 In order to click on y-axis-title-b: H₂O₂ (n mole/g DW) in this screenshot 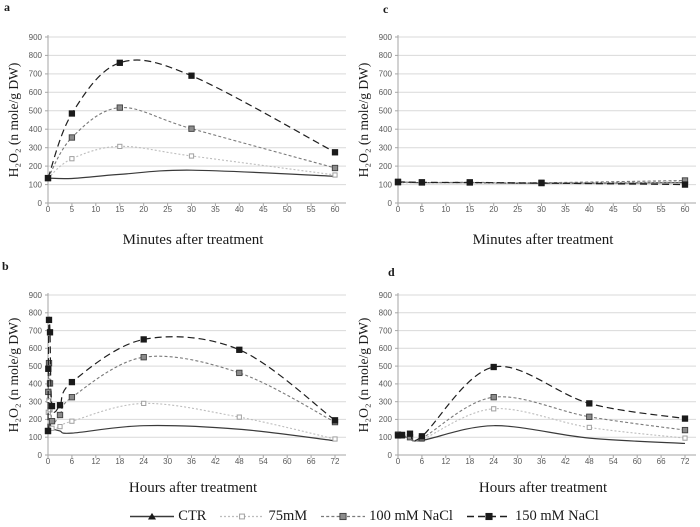, I will do `click(13, 375)`.